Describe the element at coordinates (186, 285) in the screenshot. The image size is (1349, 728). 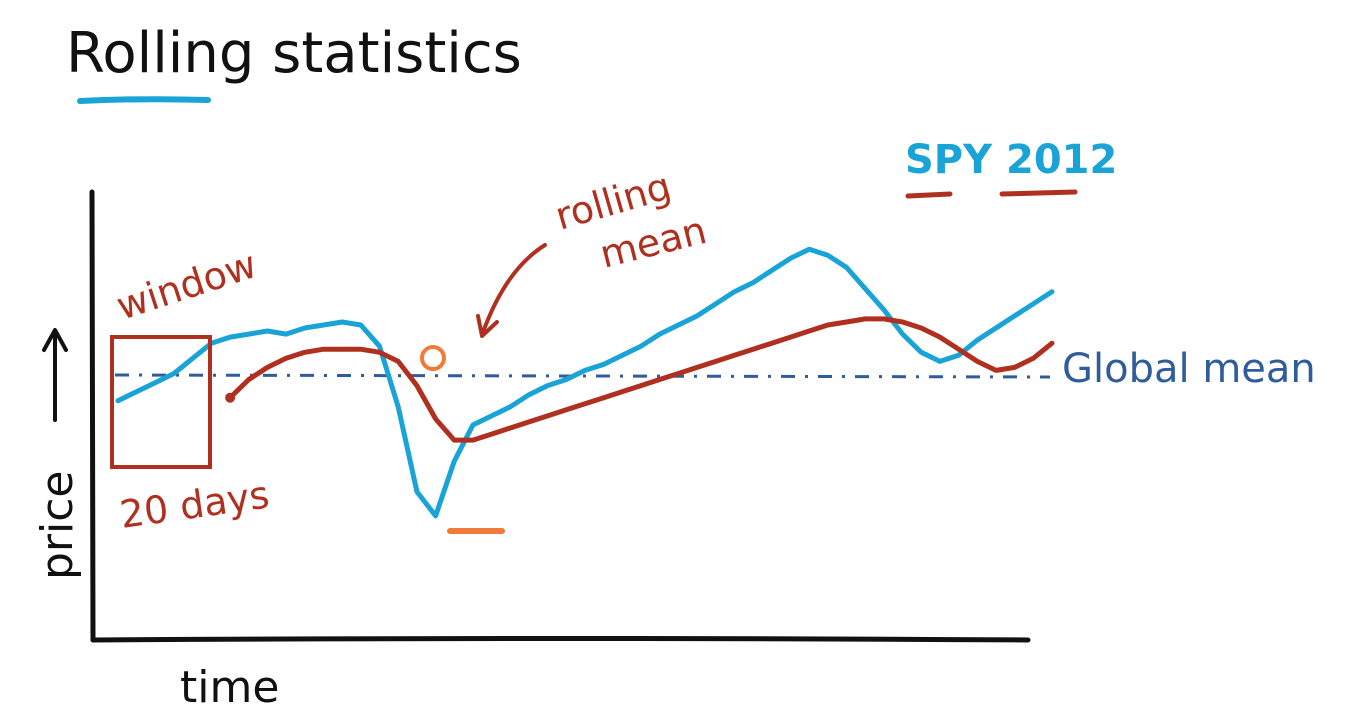
I see `window-label: window` at that location.